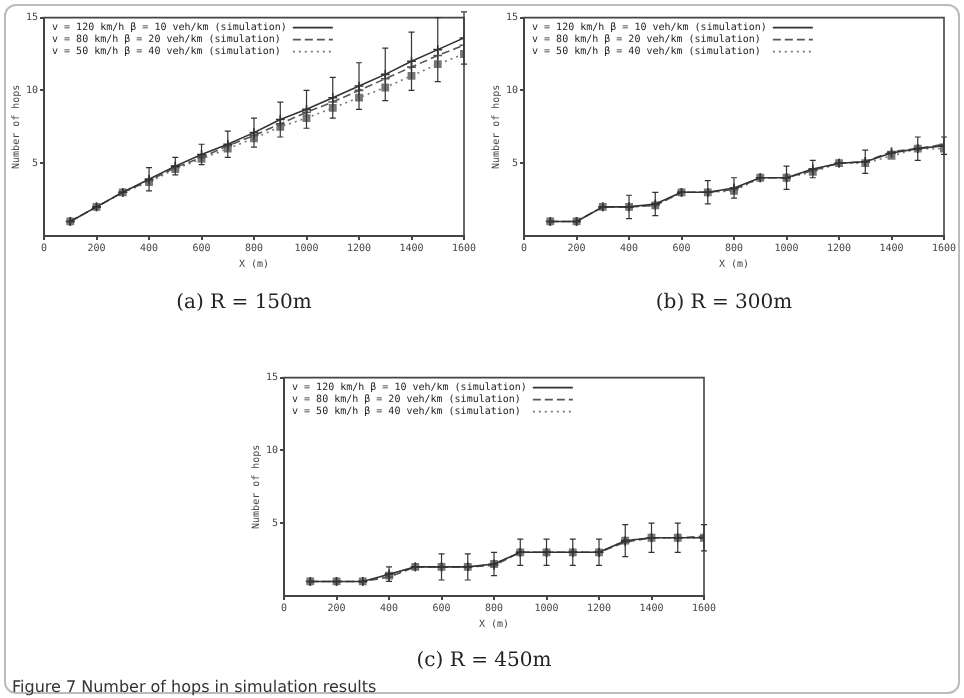 This screenshot has height=698, width=964. What do you see at coordinates (244, 303) in the screenshot?
I see `text: (a) R = 150m` at bounding box center [244, 303].